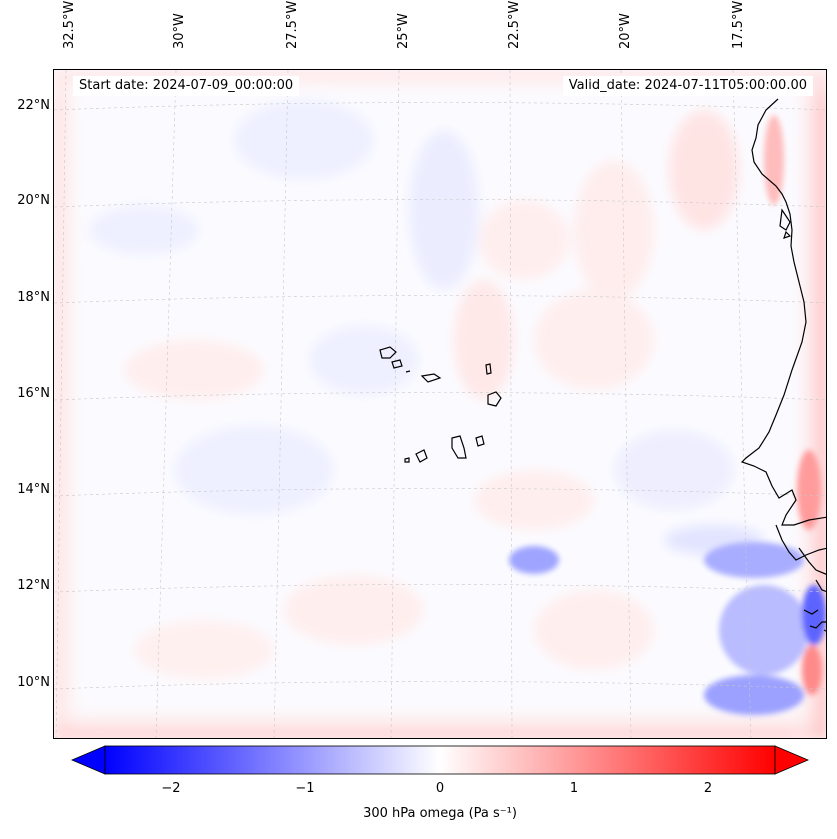 This screenshot has width=837, height=839. What do you see at coordinates (33, 105) in the screenshot?
I see `lat-label-22n: 22°N` at bounding box center [33, 105].